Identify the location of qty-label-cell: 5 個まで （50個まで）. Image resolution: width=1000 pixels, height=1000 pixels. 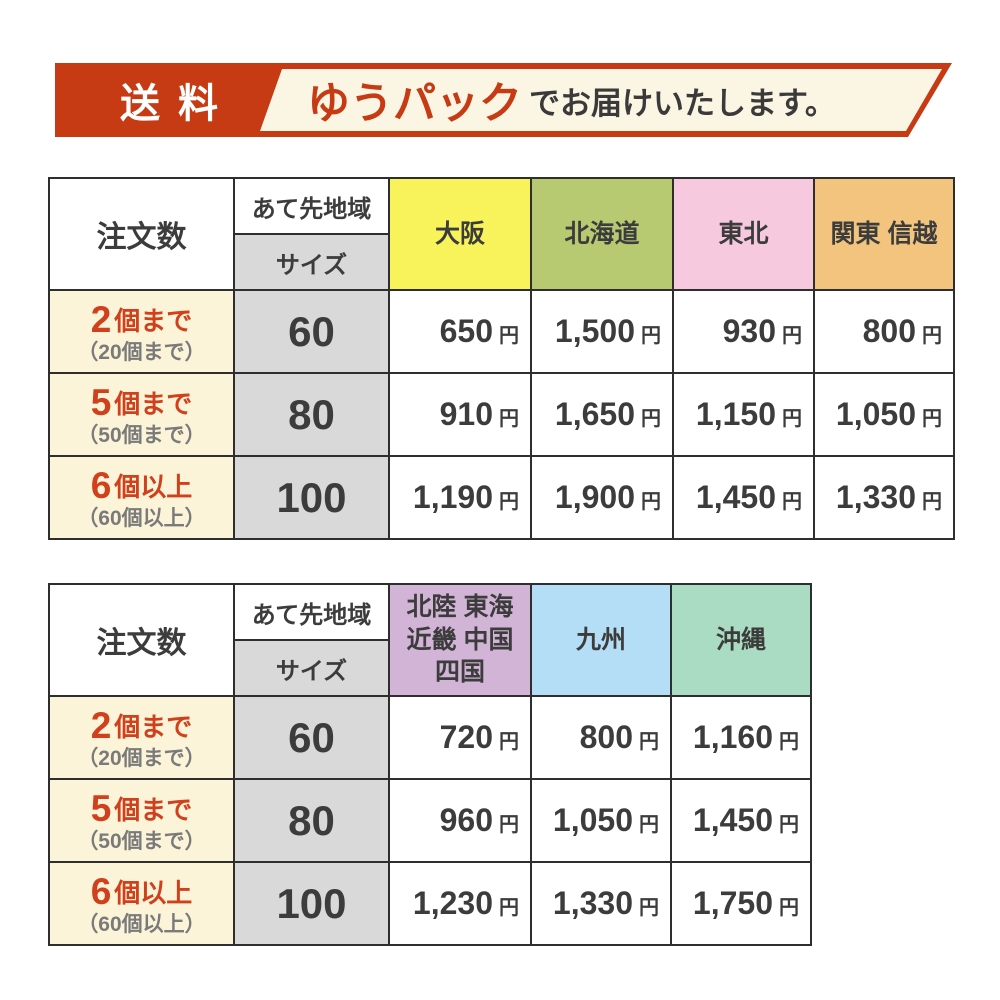
(141, 820).